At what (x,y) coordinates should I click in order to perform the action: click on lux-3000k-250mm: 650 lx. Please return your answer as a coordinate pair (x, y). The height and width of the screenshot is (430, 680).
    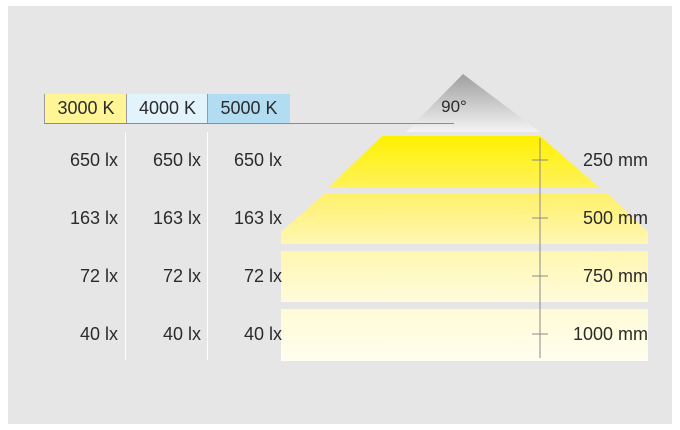
    Looking at the image, I should click on (93, 160).